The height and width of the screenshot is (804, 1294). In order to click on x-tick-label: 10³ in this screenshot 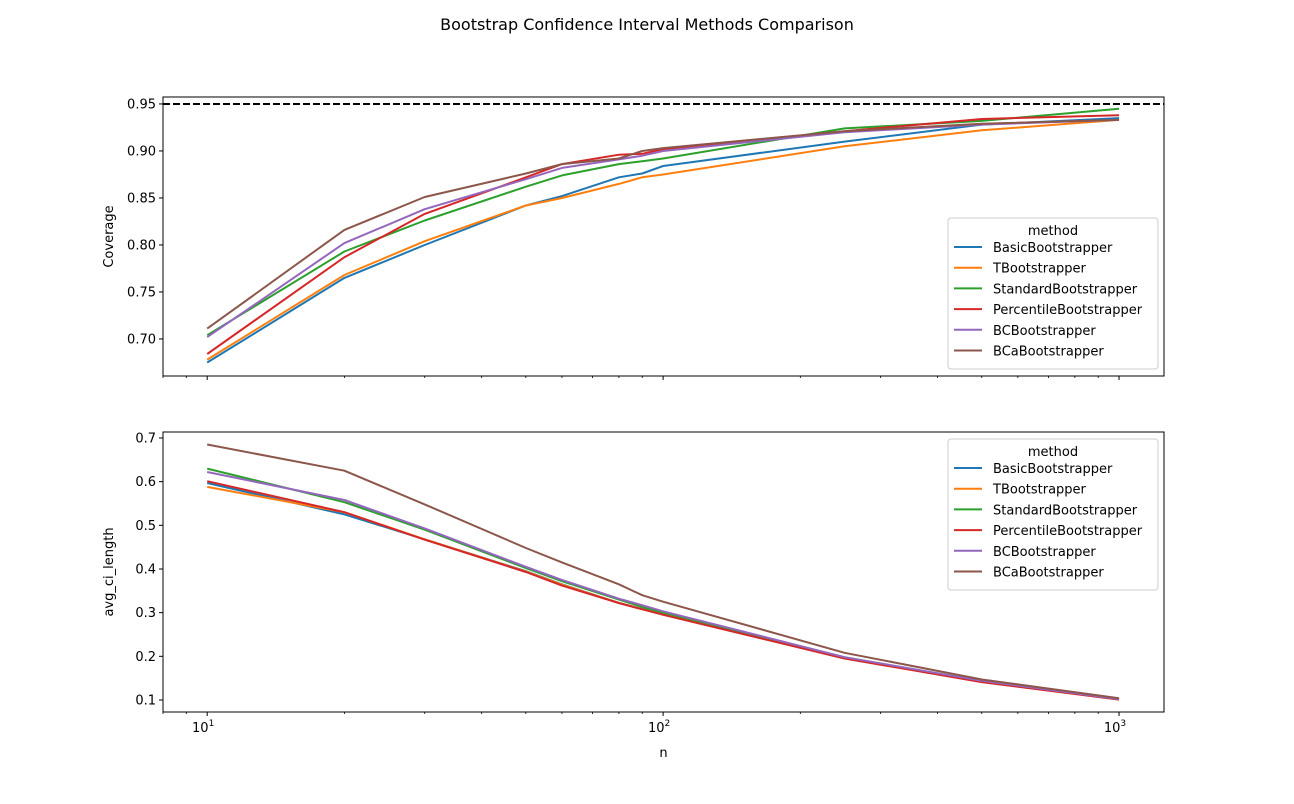, I will do `click(1115, 727)`.